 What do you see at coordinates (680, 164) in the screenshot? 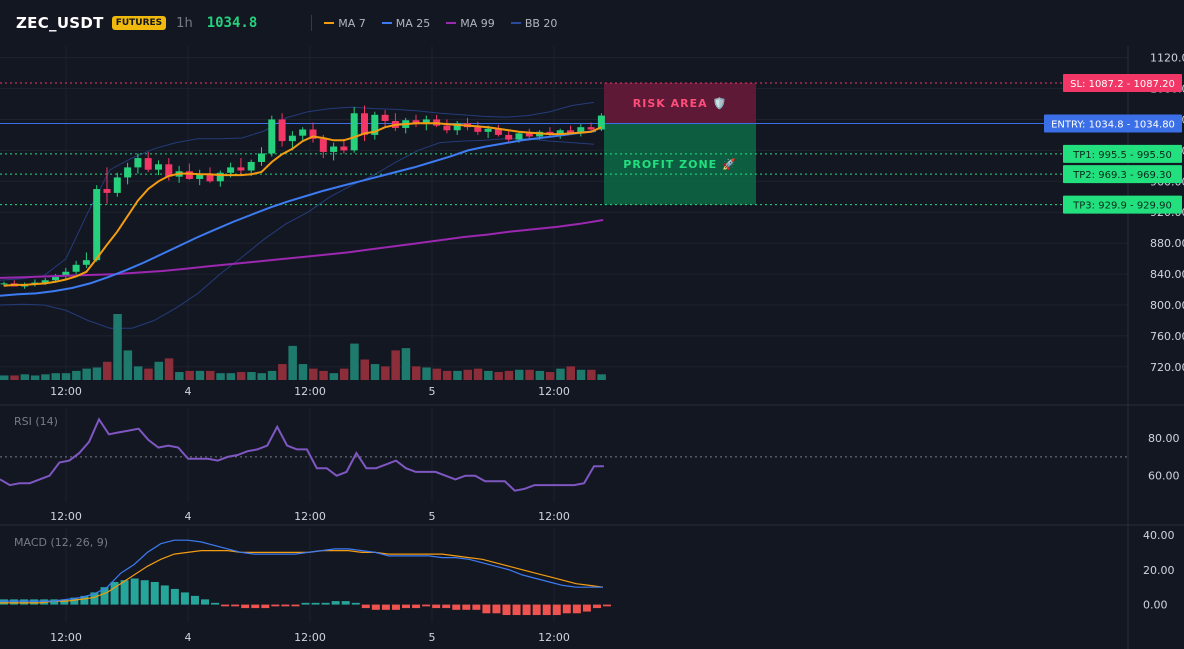
I see `profit-zone` at bounding box center [680, 164].